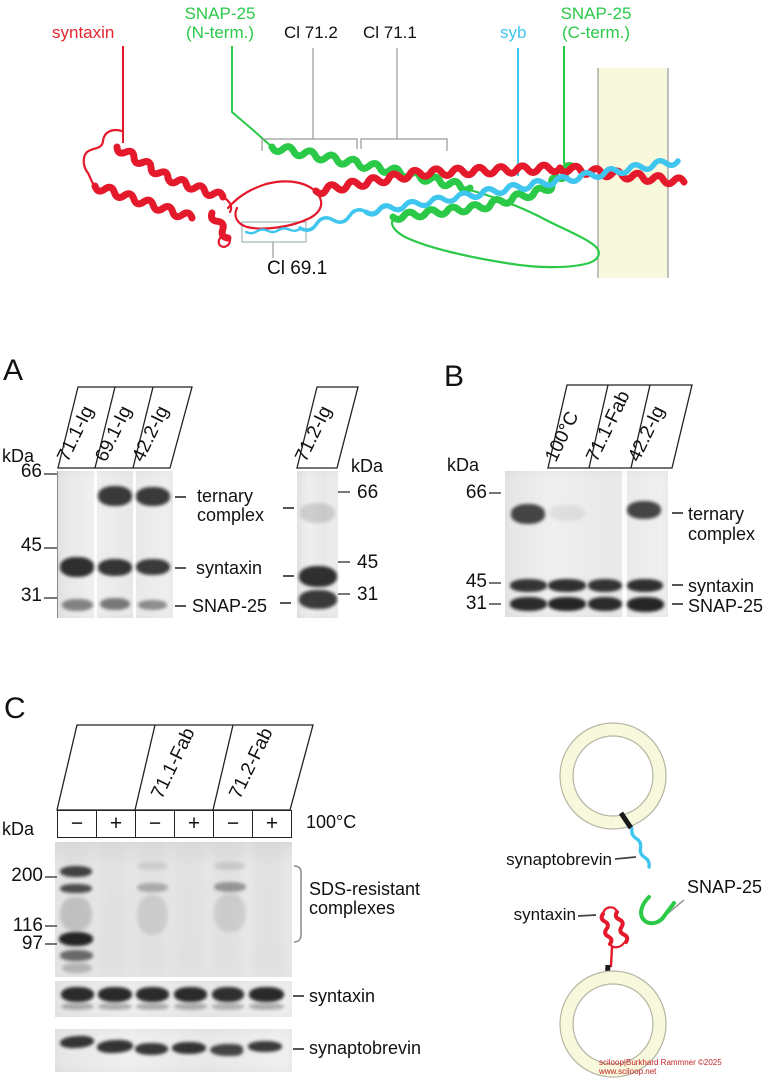  Describe the element at coordinates (647, 434) in the screenshot. I see `panel-b-lane-422ig: 42.2-Ig` at that location.